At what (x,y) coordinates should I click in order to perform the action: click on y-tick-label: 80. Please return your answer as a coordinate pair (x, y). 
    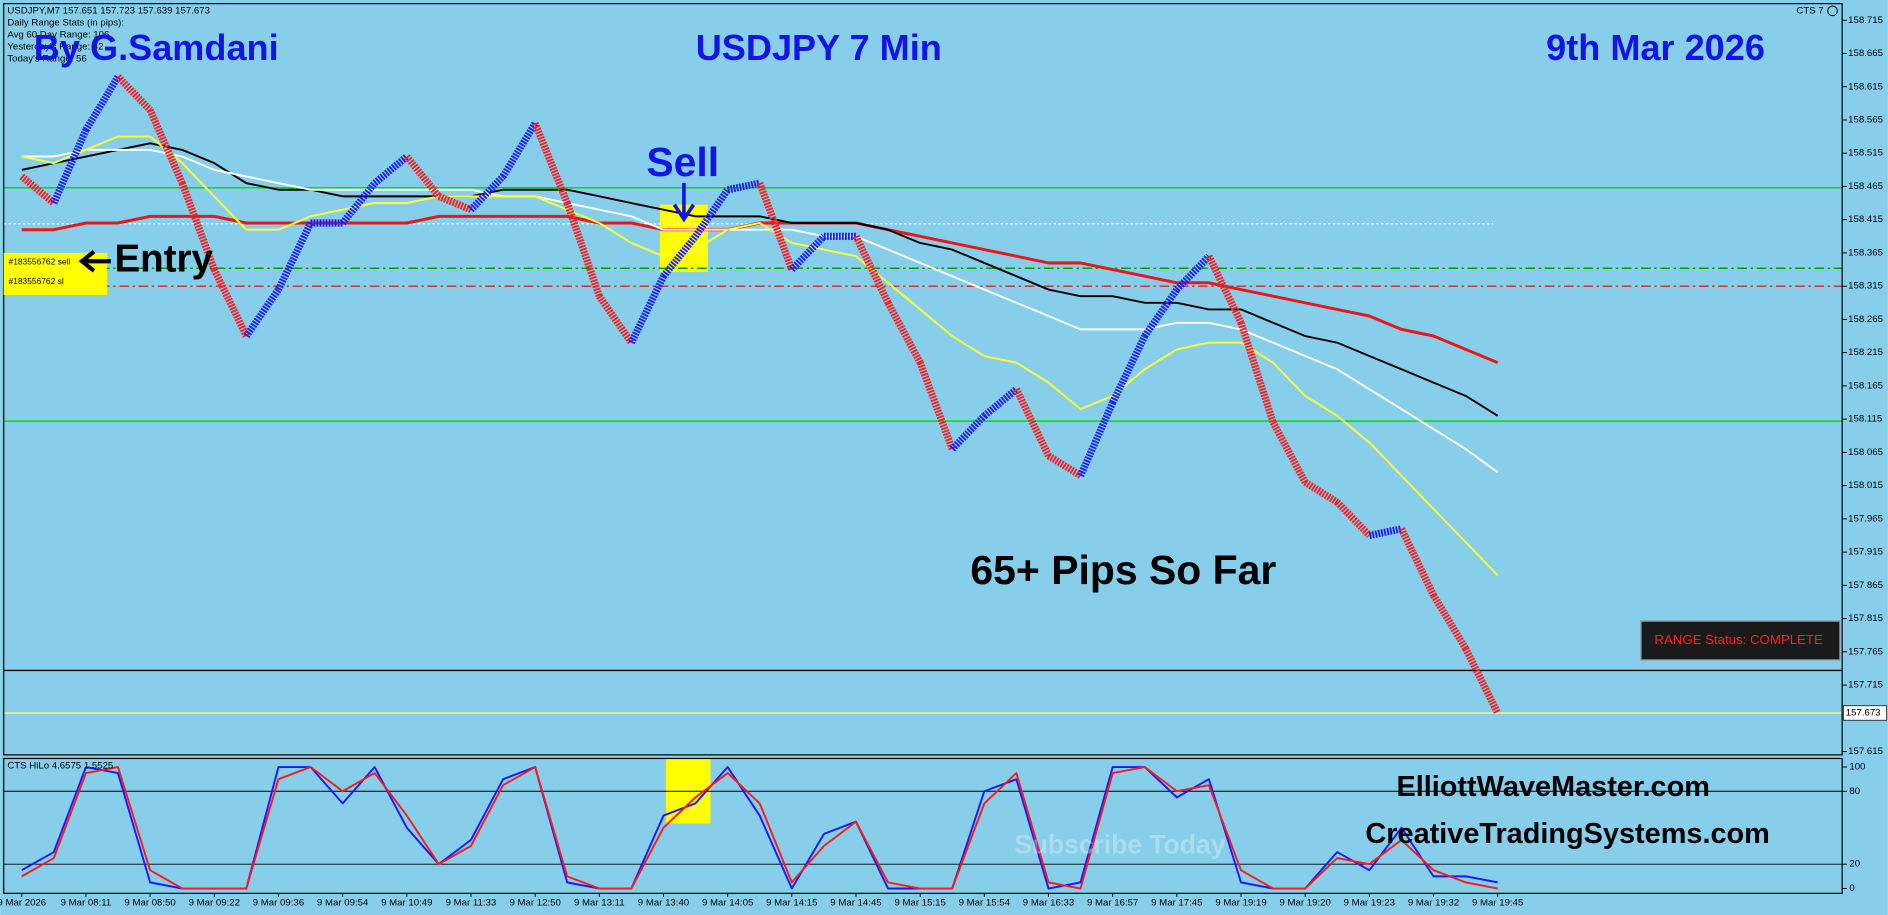
    Looking at the image, I should click on (1854, 791).